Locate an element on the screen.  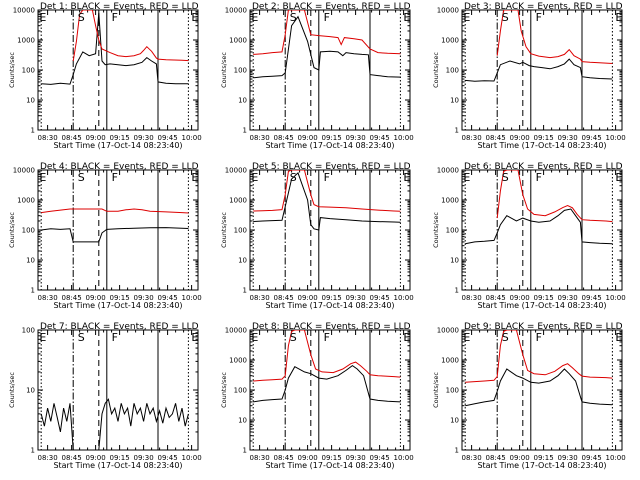
chart-title: Det 7: BLACK = Events, RED = LLD is located at coordinates (119, 327).